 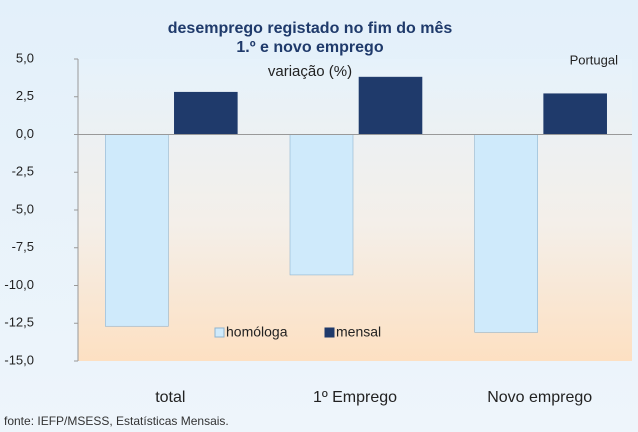 I want to click on y-tick-label: -10,0, so click(x=19, y=284).